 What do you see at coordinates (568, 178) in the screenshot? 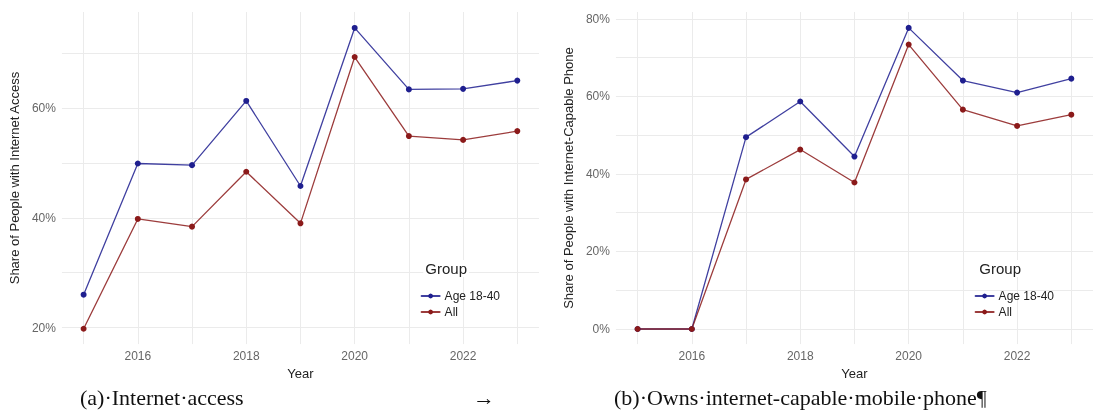
I see `y-axis-title: Share of People with Internet-Capable Phone` at bounding box center [568, 178].